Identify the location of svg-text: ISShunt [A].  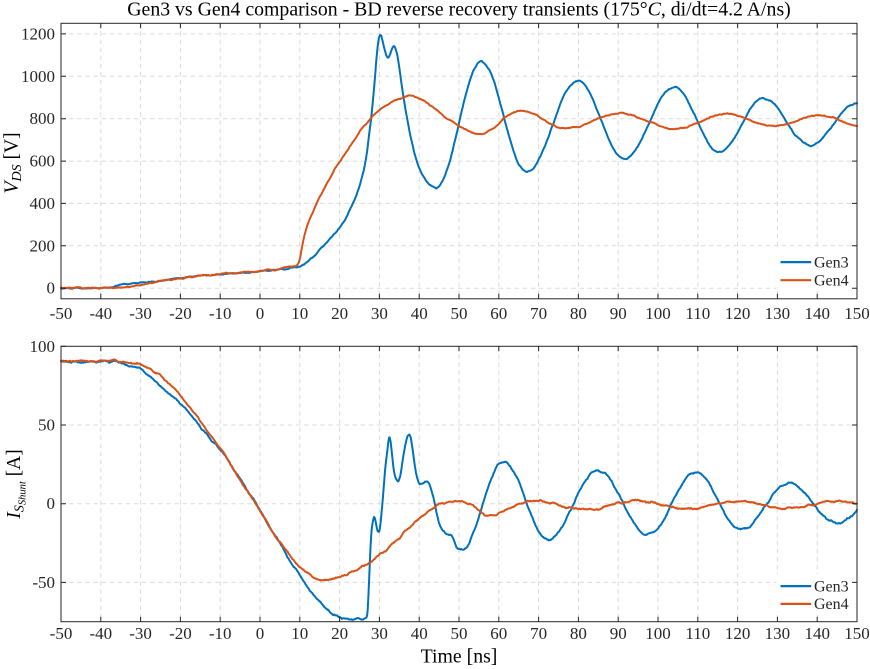
(16, 484).